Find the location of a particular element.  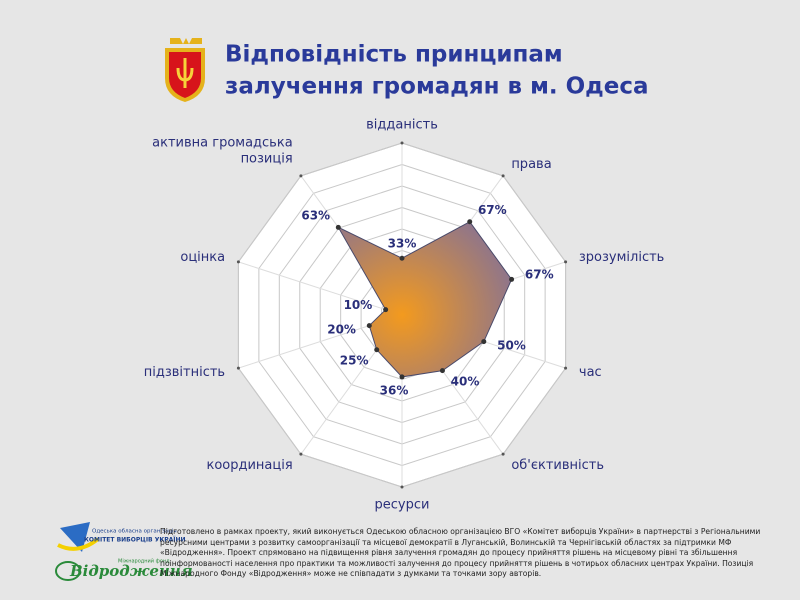

logo-vidrodzhennia: Міжнародний фонд Відродження is located at coordinates (124, 569).